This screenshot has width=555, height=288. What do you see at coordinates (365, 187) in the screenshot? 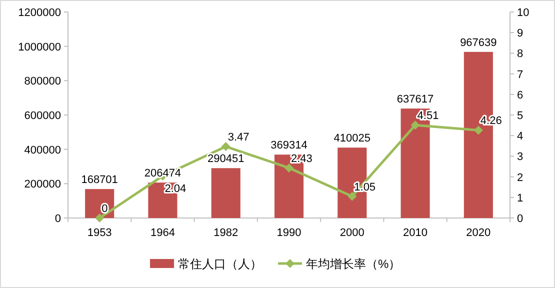
I see `data-label: 1.05` at bounding box center [365, 187].